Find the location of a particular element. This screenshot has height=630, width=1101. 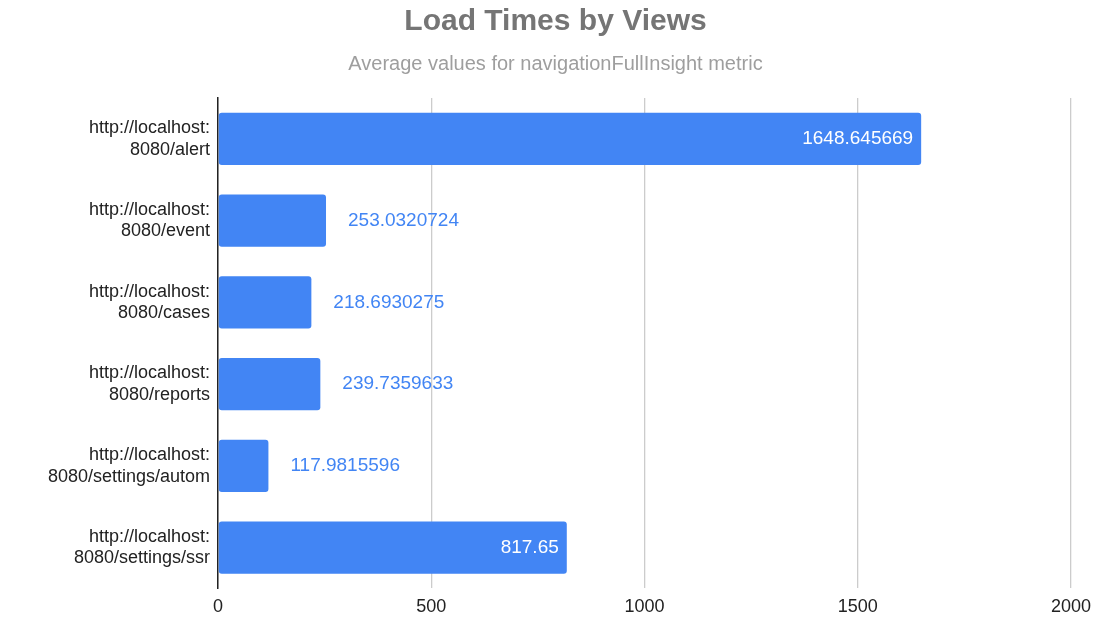

x-tick-label: 2000 is located at coordinates (1071, 606).